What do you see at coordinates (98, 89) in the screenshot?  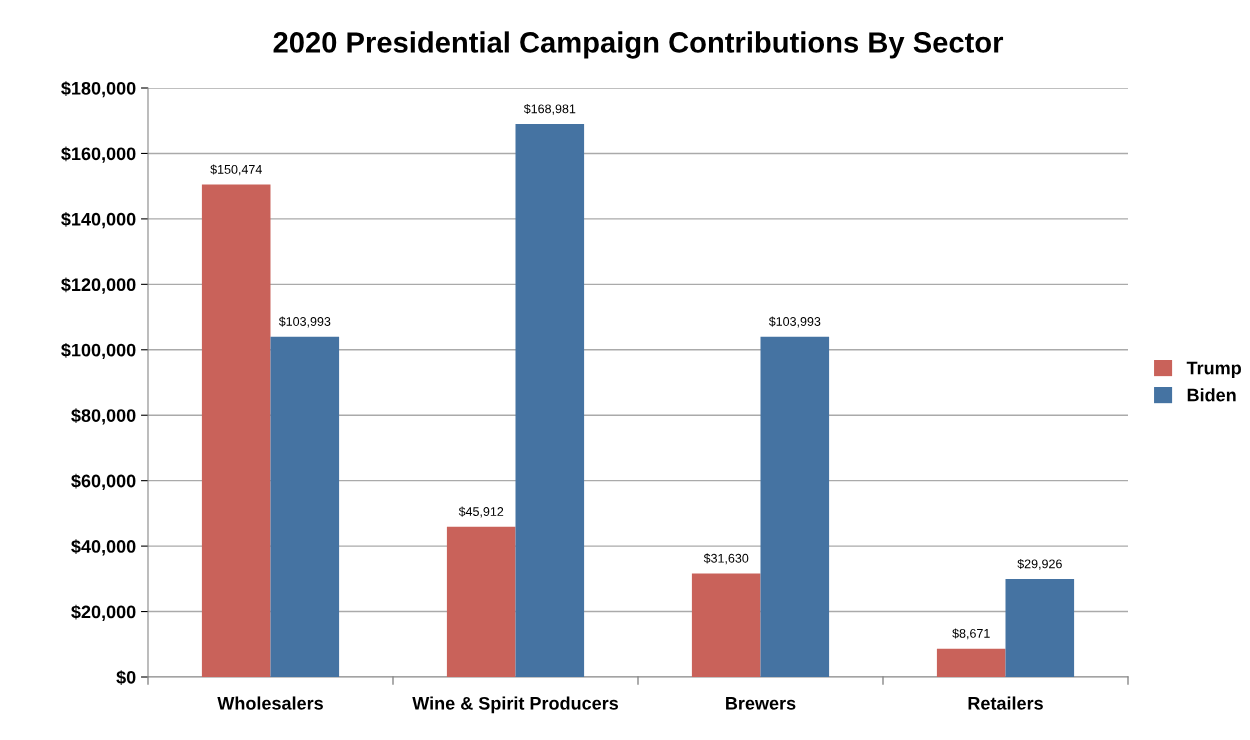 I see `y-tick-label: $180,000` at bounding box center [98, 89].